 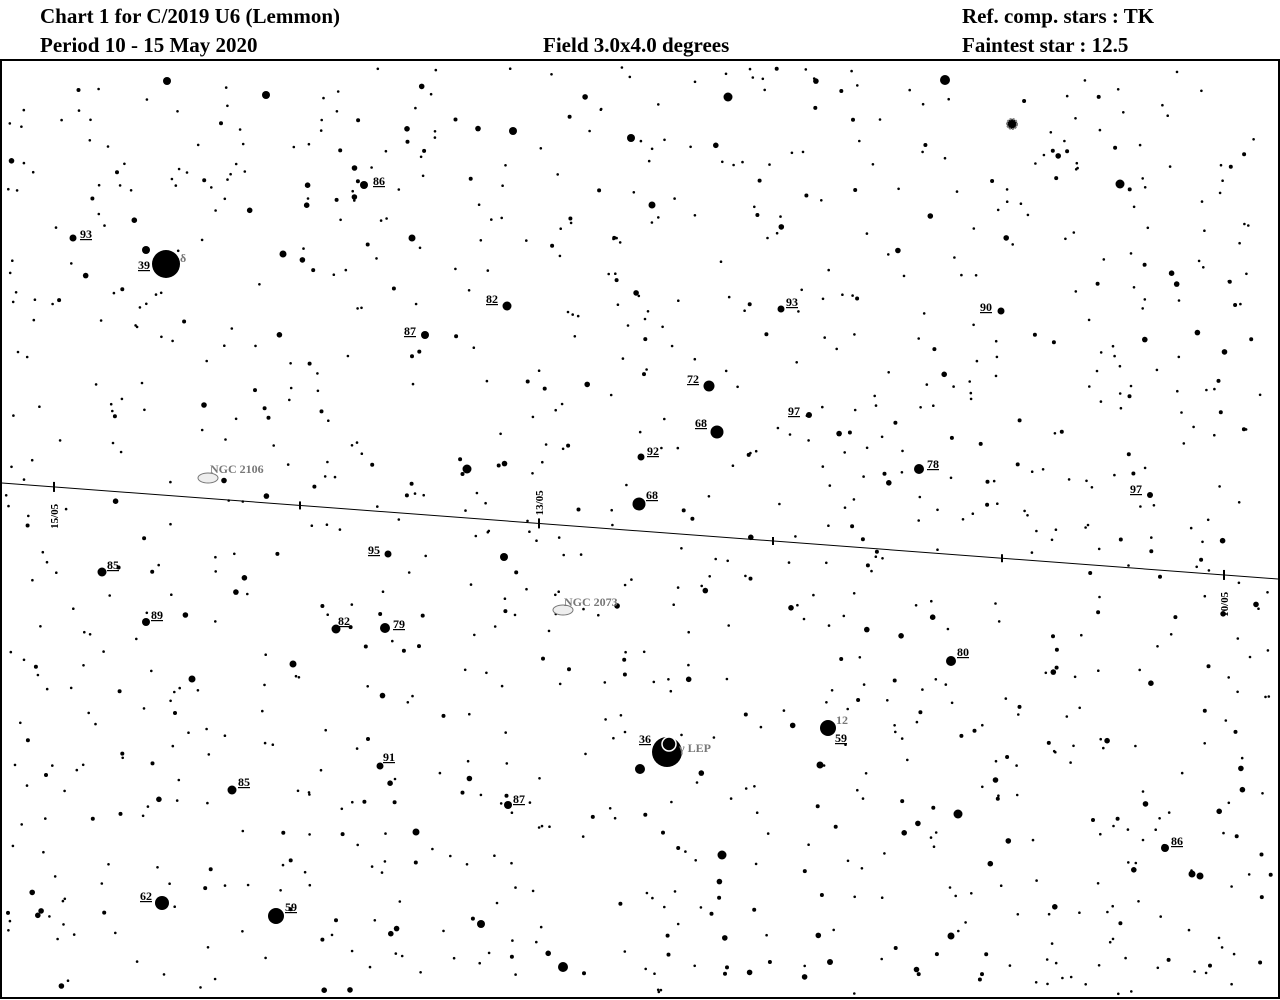 I want to click on galaxy-marker, so click(x=563, y=610).